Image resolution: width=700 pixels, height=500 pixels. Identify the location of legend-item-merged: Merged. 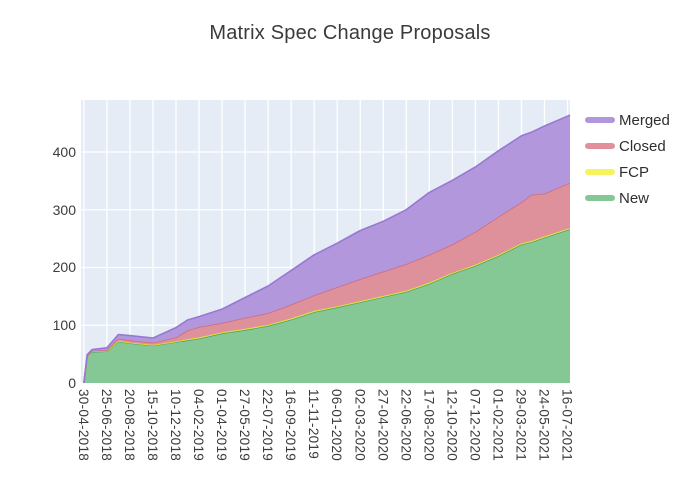
(627, 120).